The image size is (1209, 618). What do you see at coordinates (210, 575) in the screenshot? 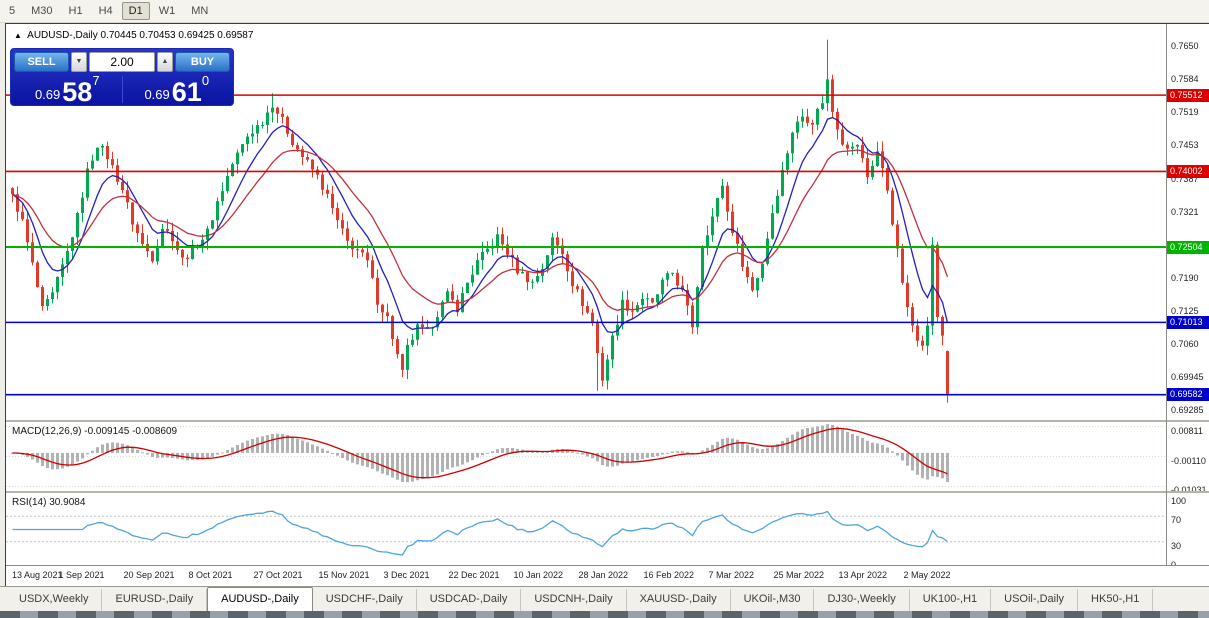
I see `time-axis-label: 8 Oct 2021` at bounding box center [210, 575].